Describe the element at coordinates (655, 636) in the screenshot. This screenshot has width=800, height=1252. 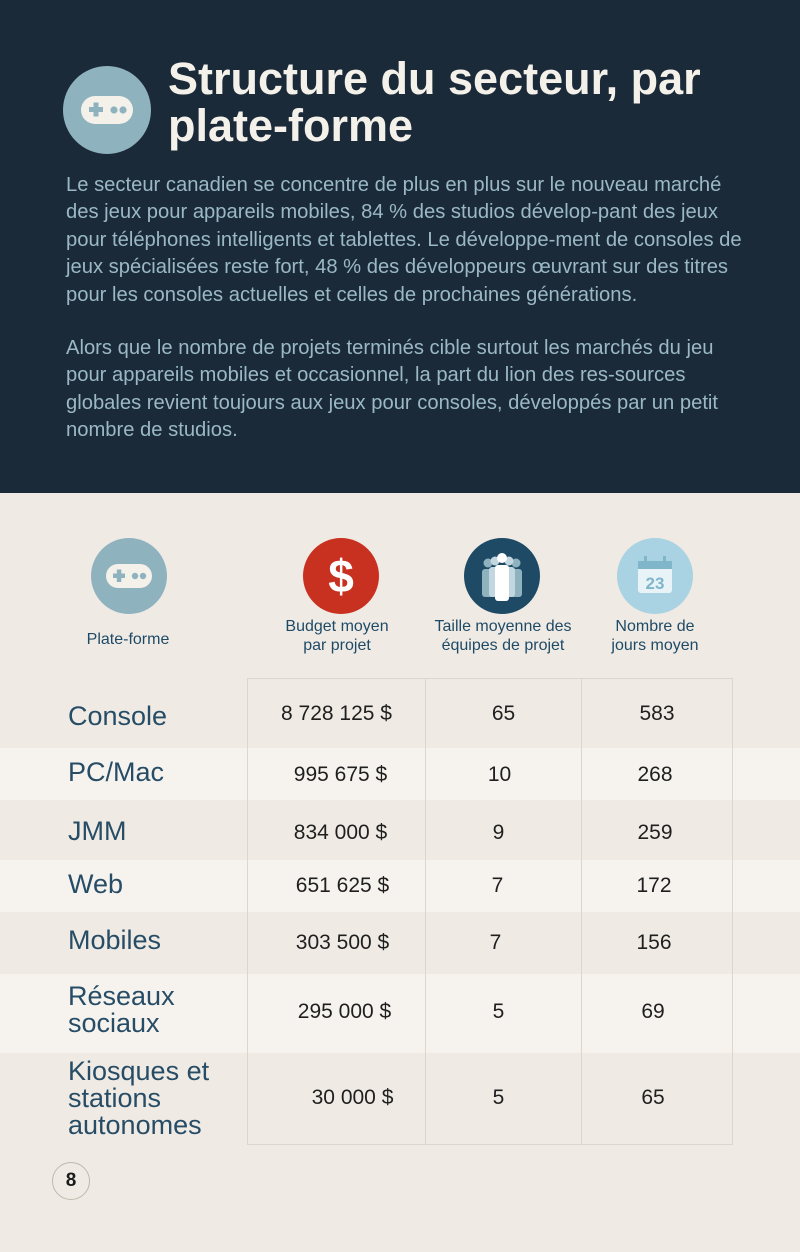
I see `header-days: Nombre de jours moyen` at that location.